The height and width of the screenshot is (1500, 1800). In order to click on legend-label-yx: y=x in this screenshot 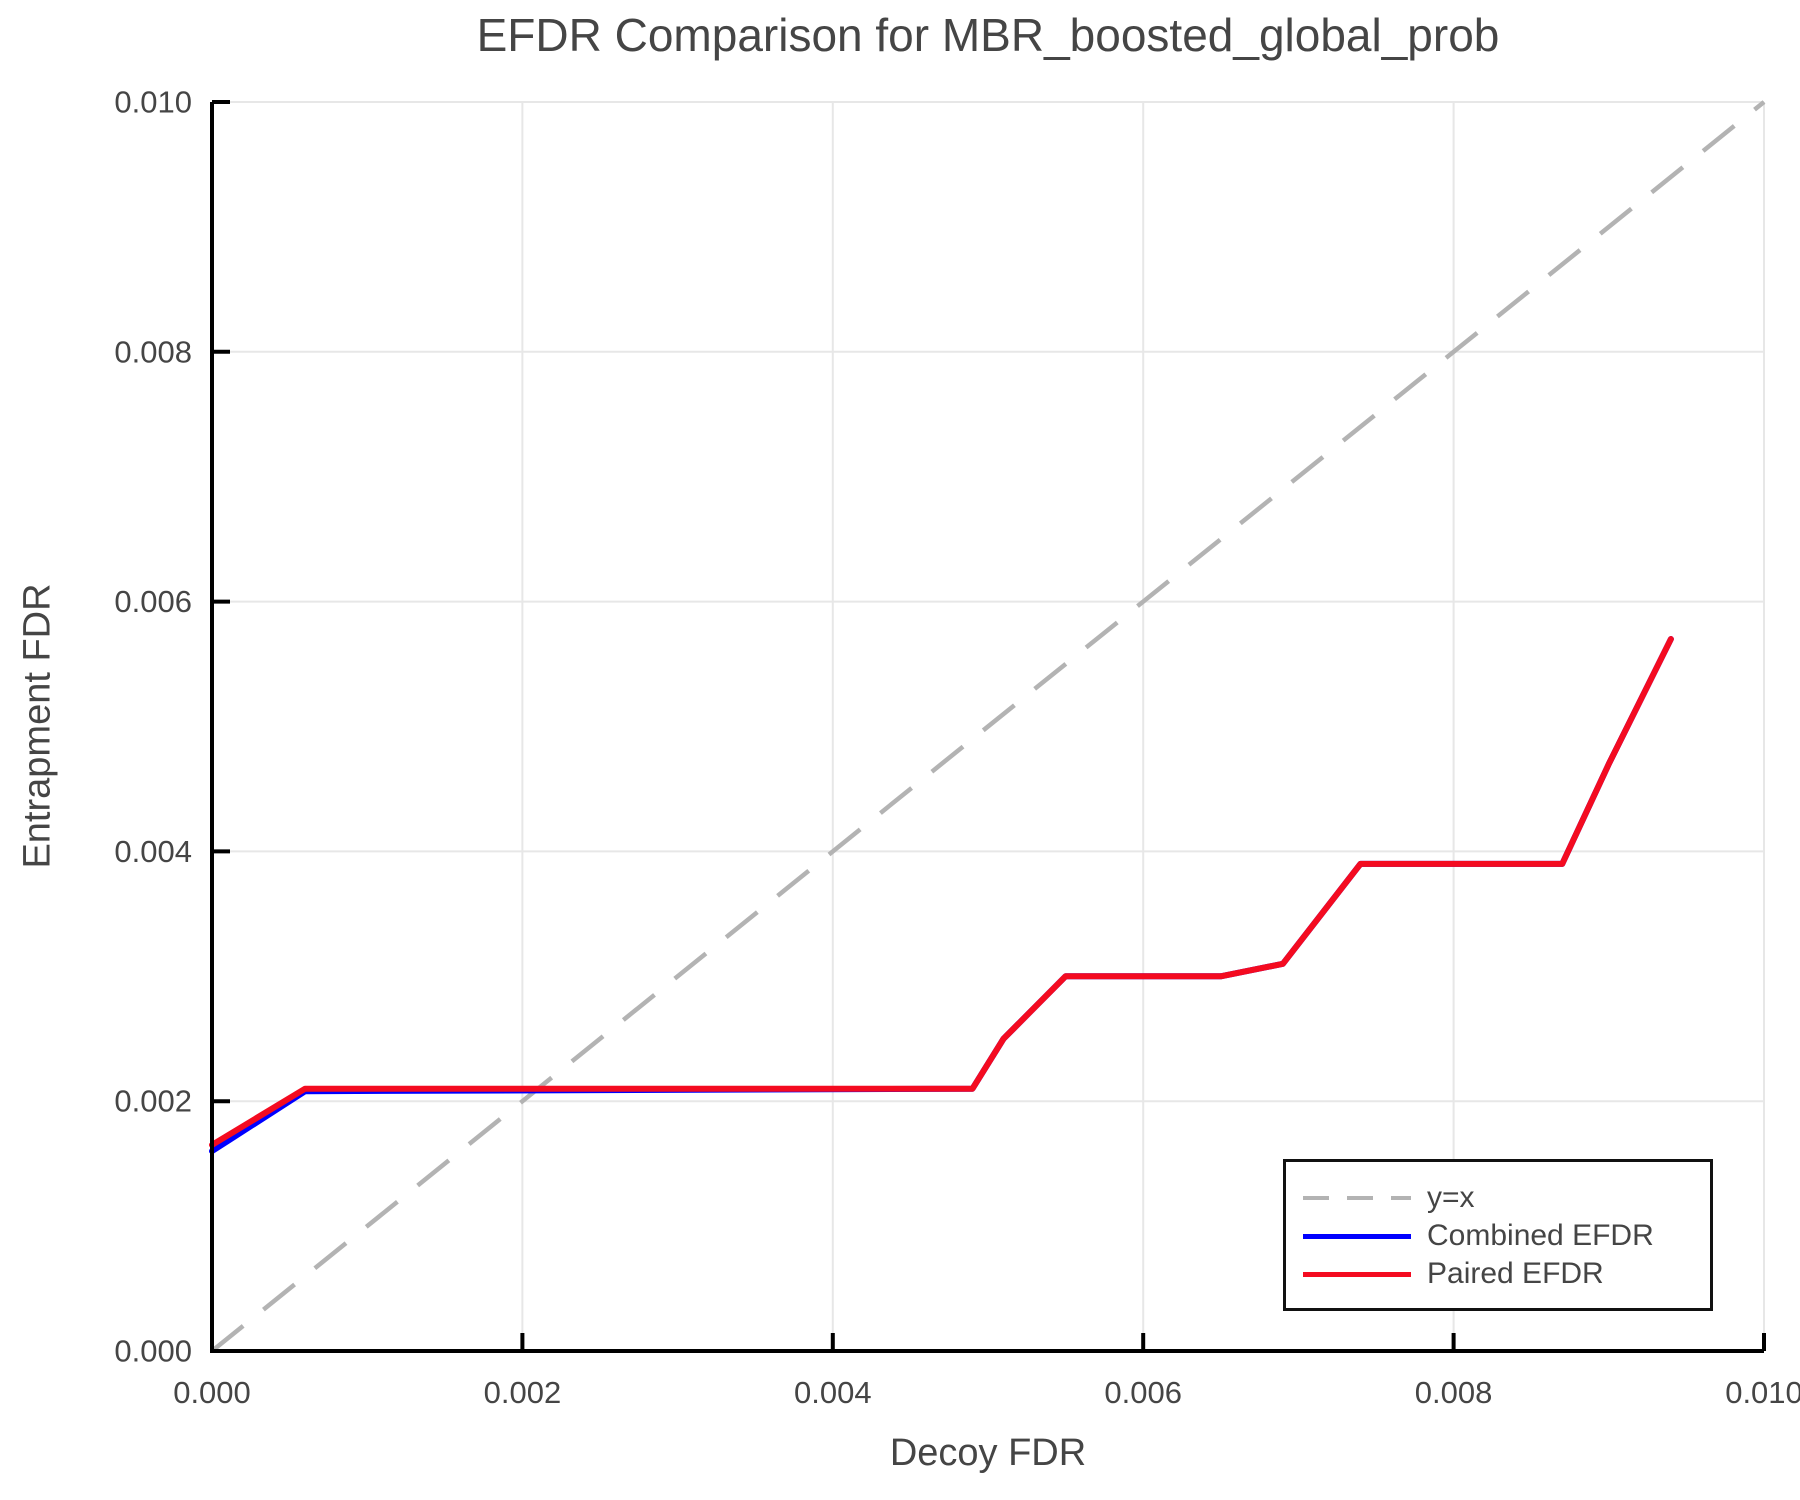, I will do `click(1451, 1197)`.